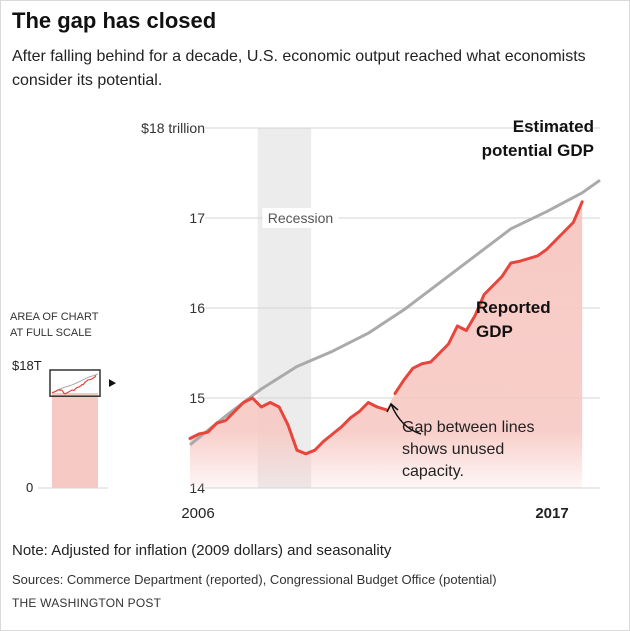 The height and width of the screenshot is (631, 630). What do you see at coordinates (551, 513) in the screenshot?
I see `x-tick-label: 2017` at bounding box center [551, 513].